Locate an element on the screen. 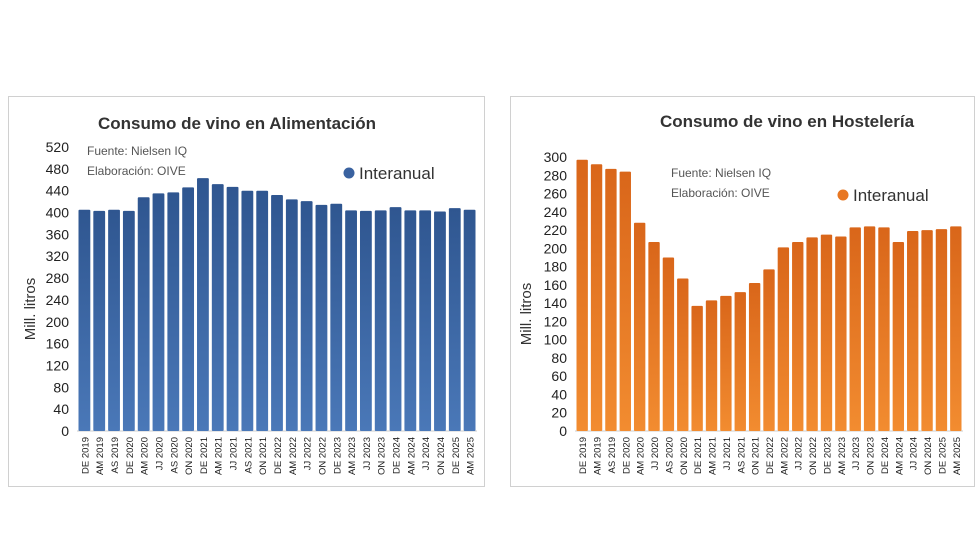 Image resolution: width=980 pixels, height=560 pixels. legend-label: Interanual is located at coordinates (397, 173).